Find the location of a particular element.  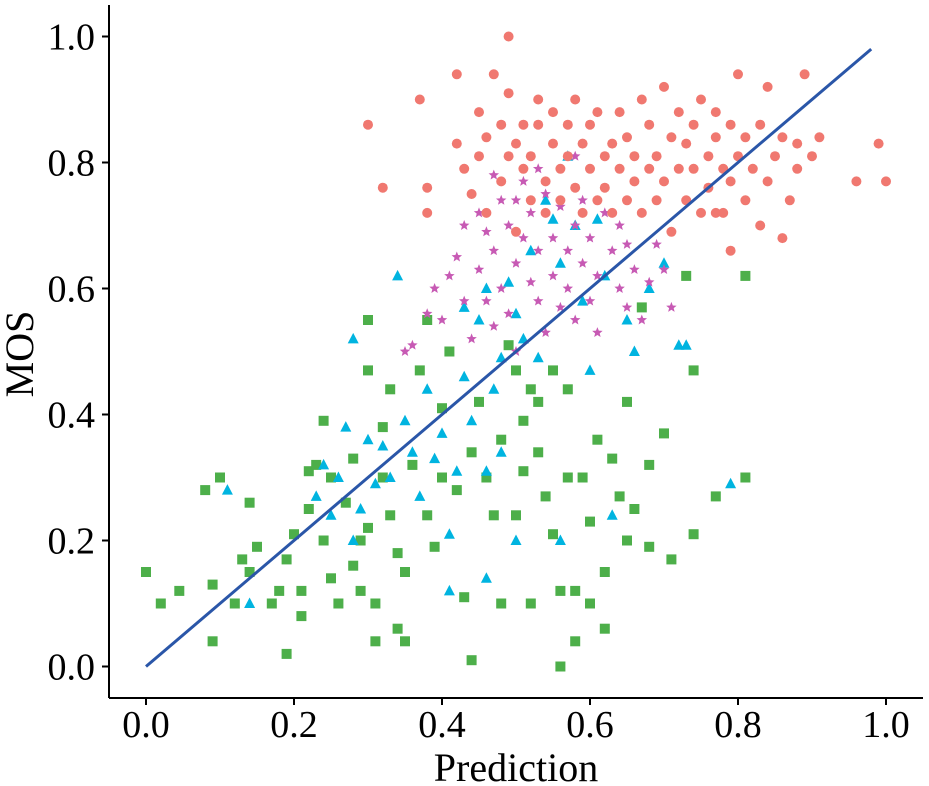

y-tick-label: 0.6 is located at coordinates (72, 290).